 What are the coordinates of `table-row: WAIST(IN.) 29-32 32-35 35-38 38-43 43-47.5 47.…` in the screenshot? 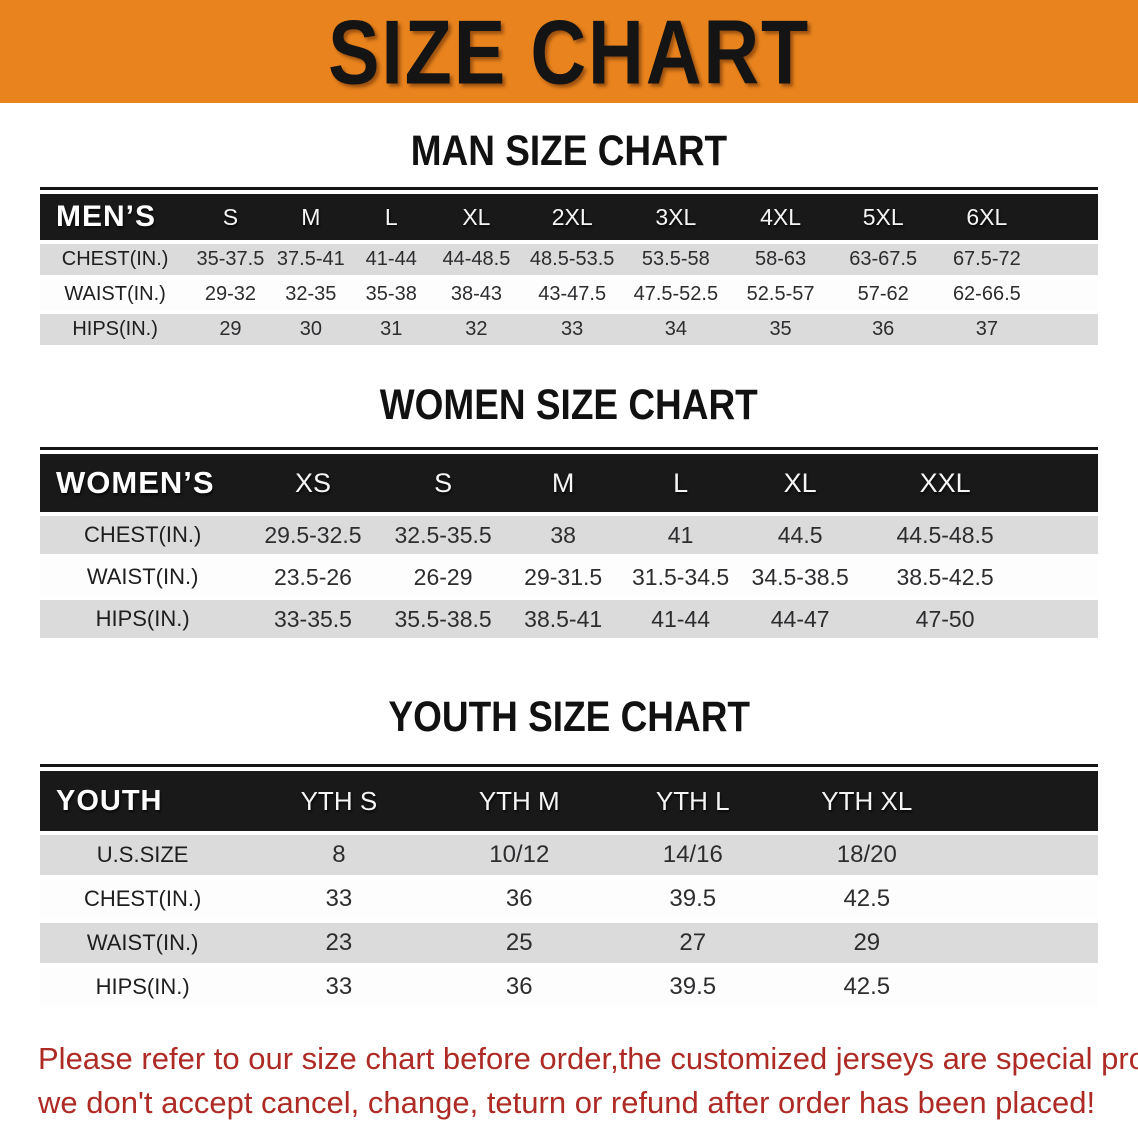 It's located at (569, 294).